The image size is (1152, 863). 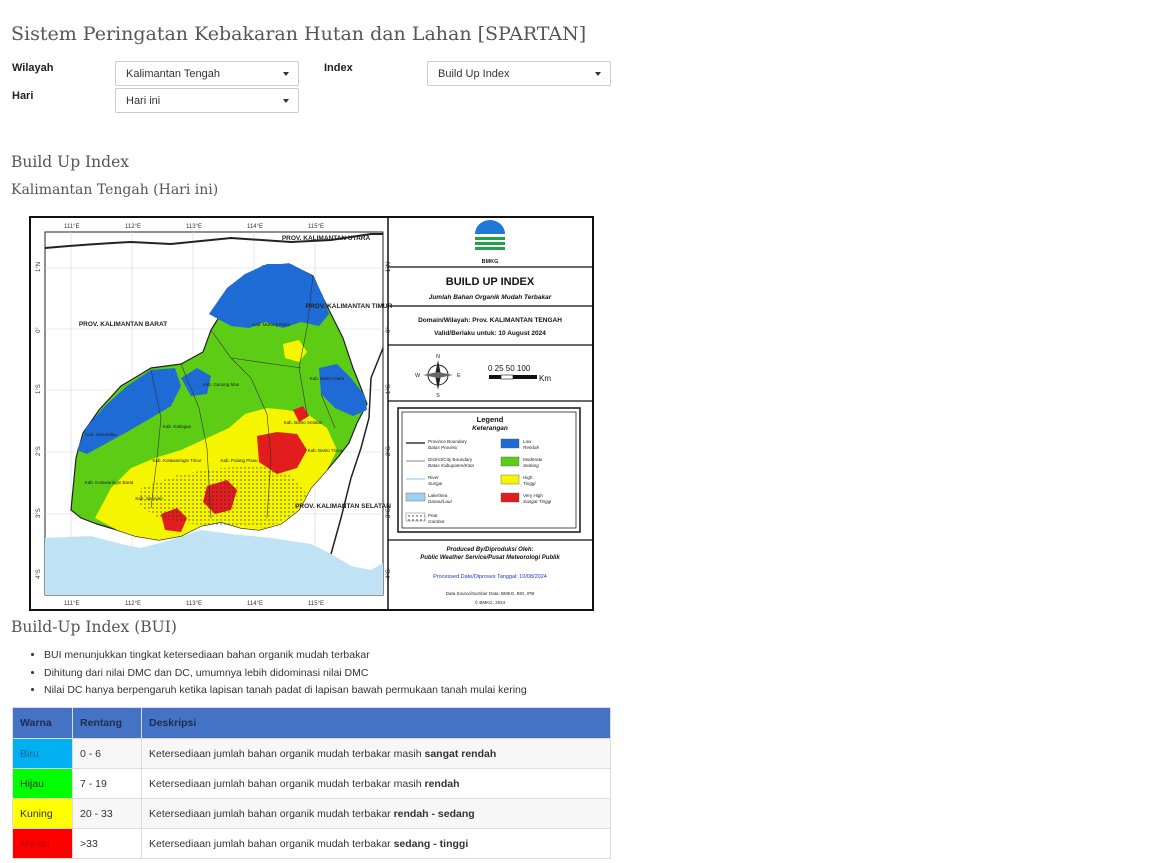 What do you see at coordinates (442, 783) in the screenshot?
I see `desc-bold: rendah` at bounding box center [442, 783].